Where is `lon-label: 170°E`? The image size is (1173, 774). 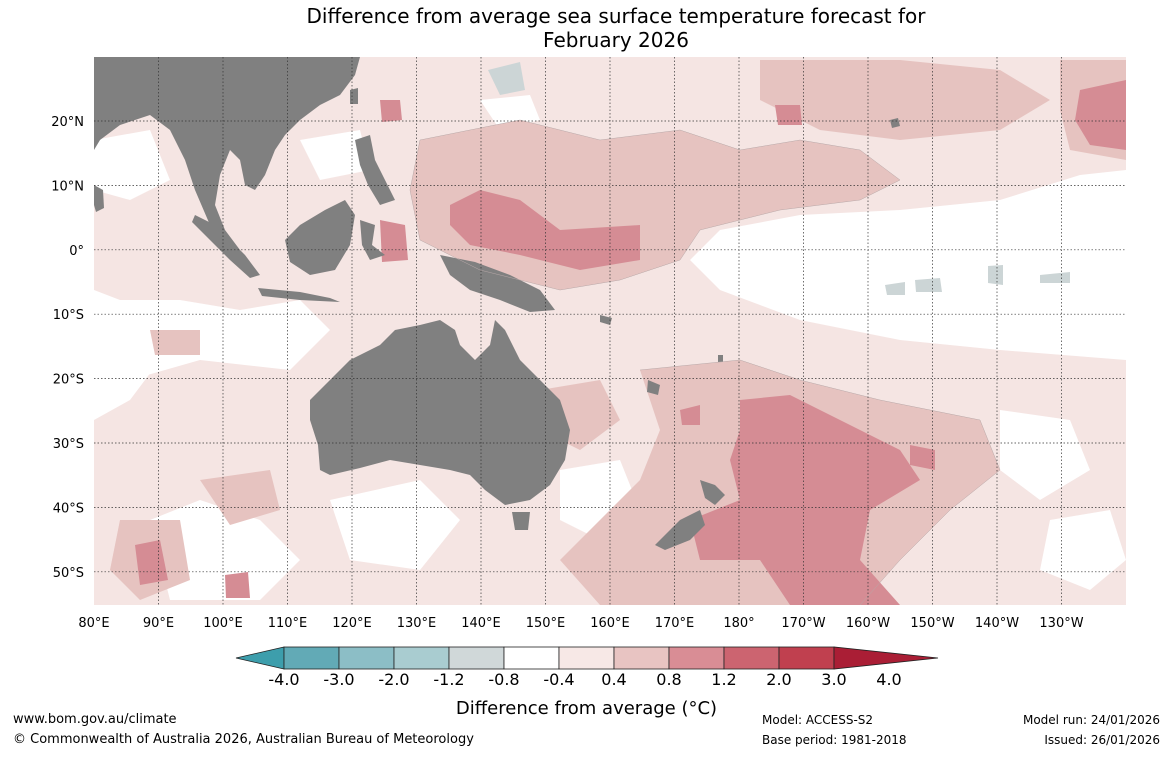
lon-label: 170°E is located at coordinates (675, 623).